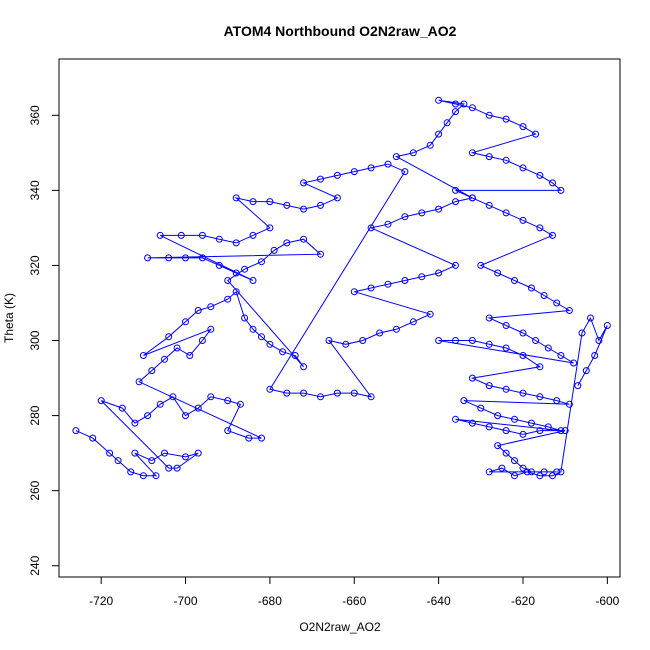 The height and width of the screenshot is (650, 650). What do you see at coordinates (35, 265) in the screenshot?
I see `y-tick-label: 320` at bounding box center [35, 265].